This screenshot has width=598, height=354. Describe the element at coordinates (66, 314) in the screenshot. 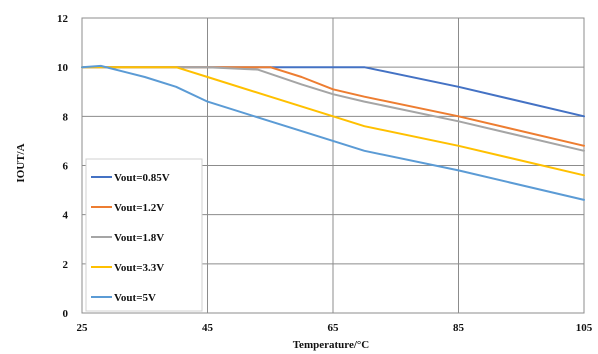

I see `y-tick-label: 0` at that location.